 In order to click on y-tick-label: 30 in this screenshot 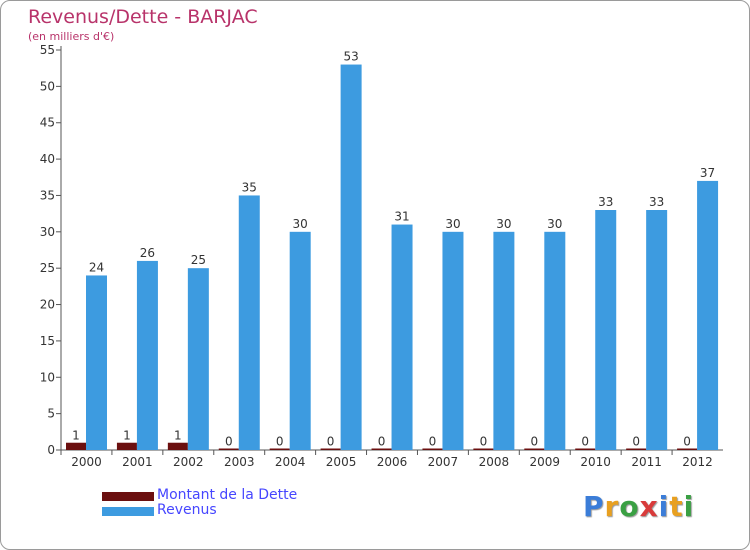, I will do `click(47, 232)`.